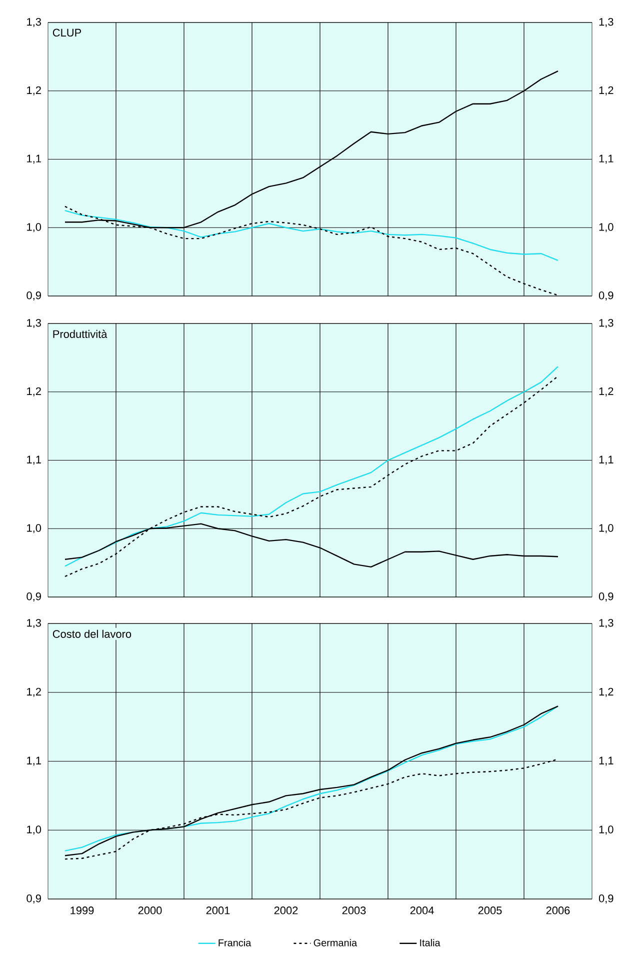  Describe the element at coordinates (218, 910) in the screenshot. I see `x-tick-label: 2001` at that location.